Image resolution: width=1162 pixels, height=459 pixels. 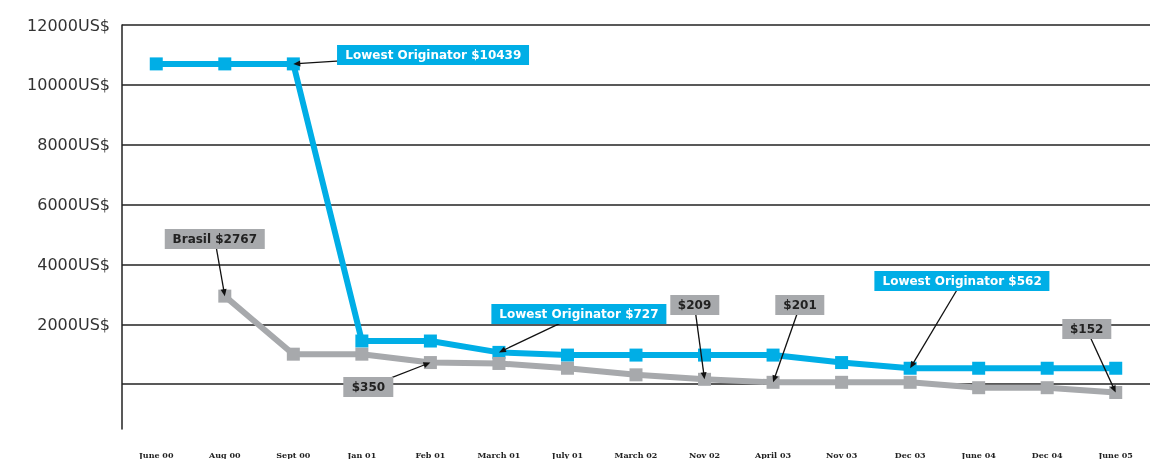 What do you see at coordinates (68, 25) in the screenshot?
I see `y-tick-label: 12000US$` at bounding box center [68, 25].